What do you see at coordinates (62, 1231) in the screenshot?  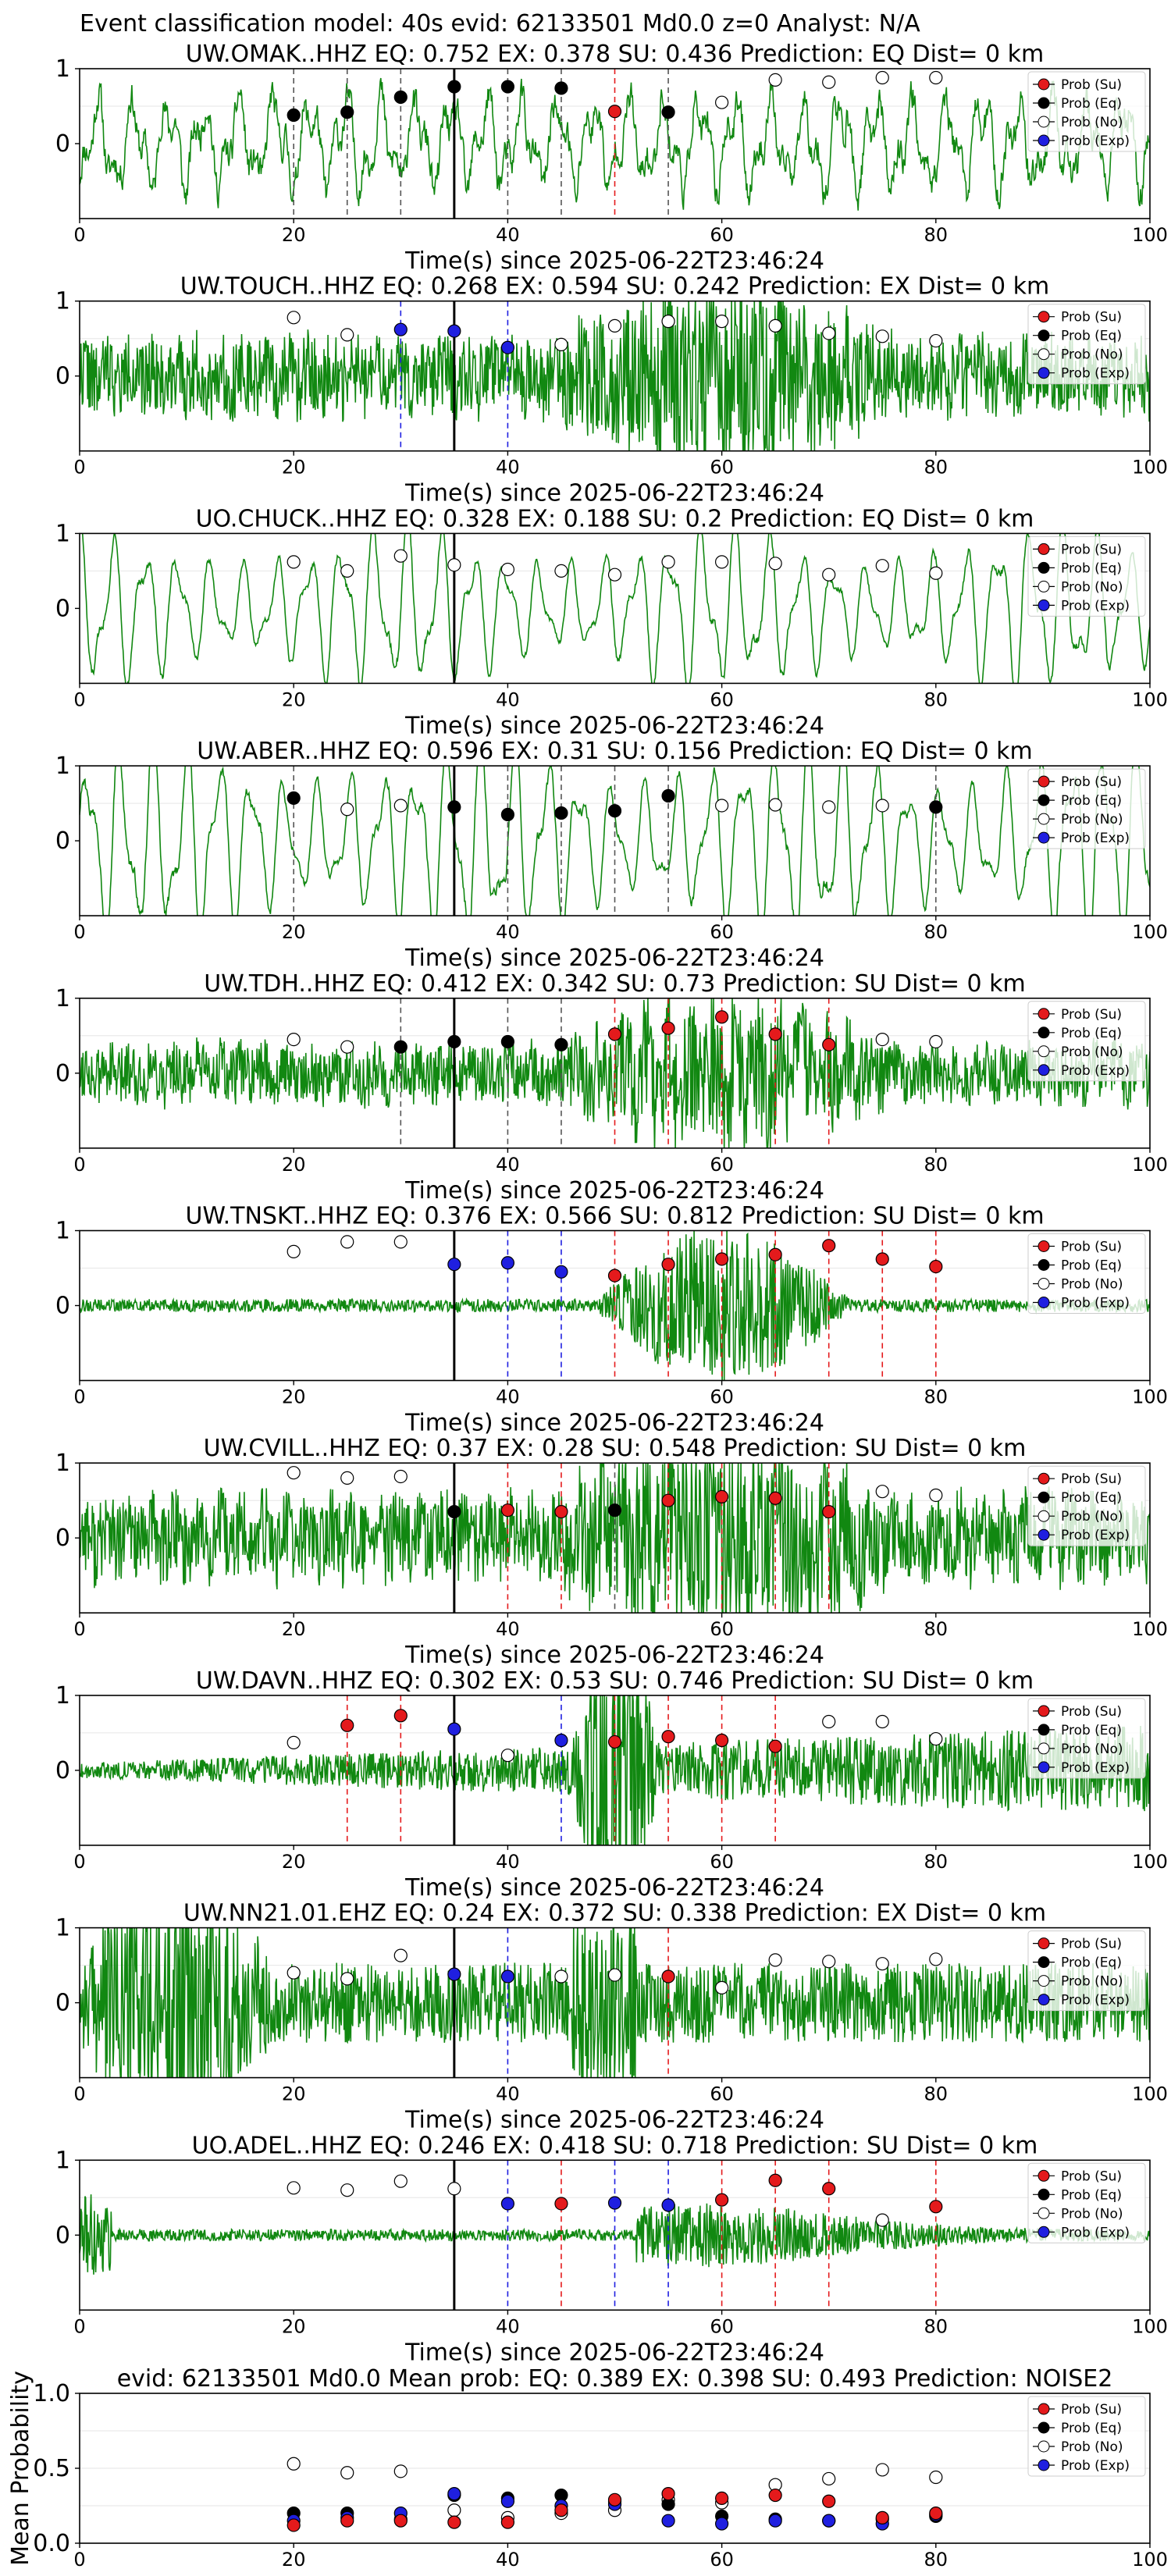 I see `y-tick-label: 1` at bounding box center [62, 1231].